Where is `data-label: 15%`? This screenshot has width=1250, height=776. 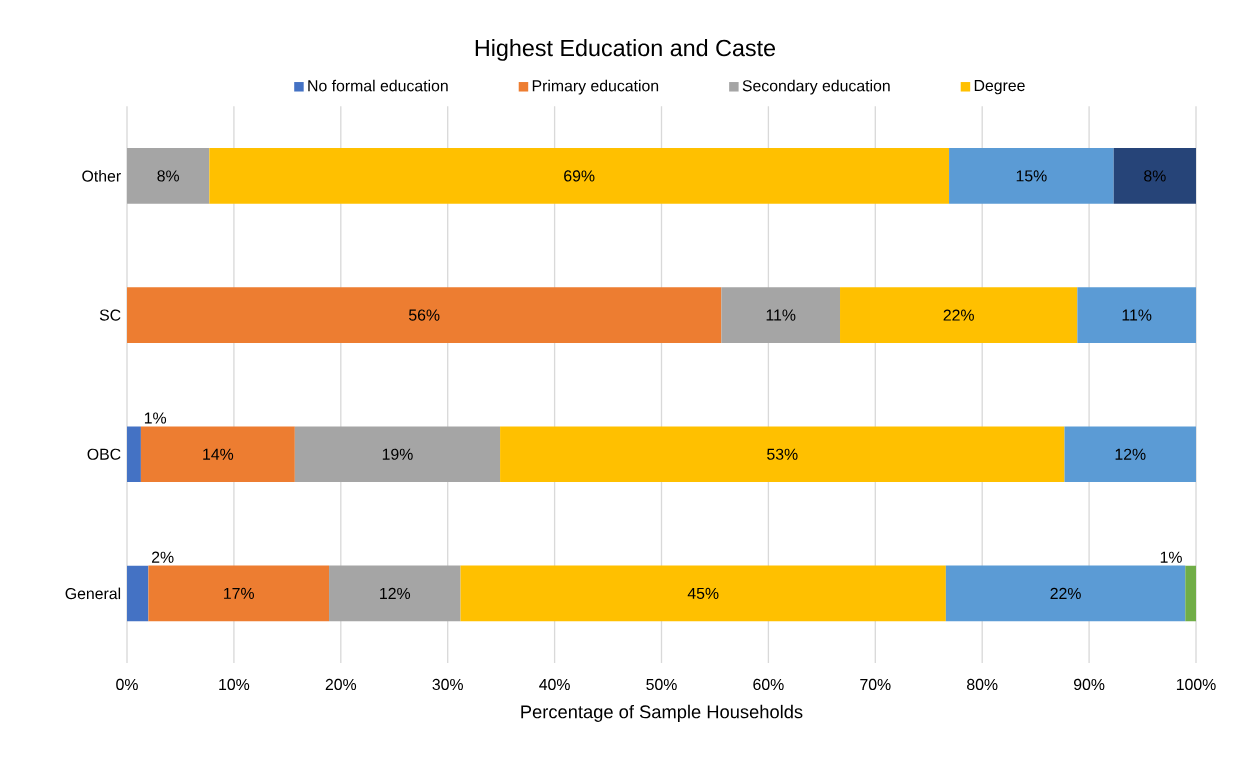 data-label: 15% is located at coordinates (1031, 176).